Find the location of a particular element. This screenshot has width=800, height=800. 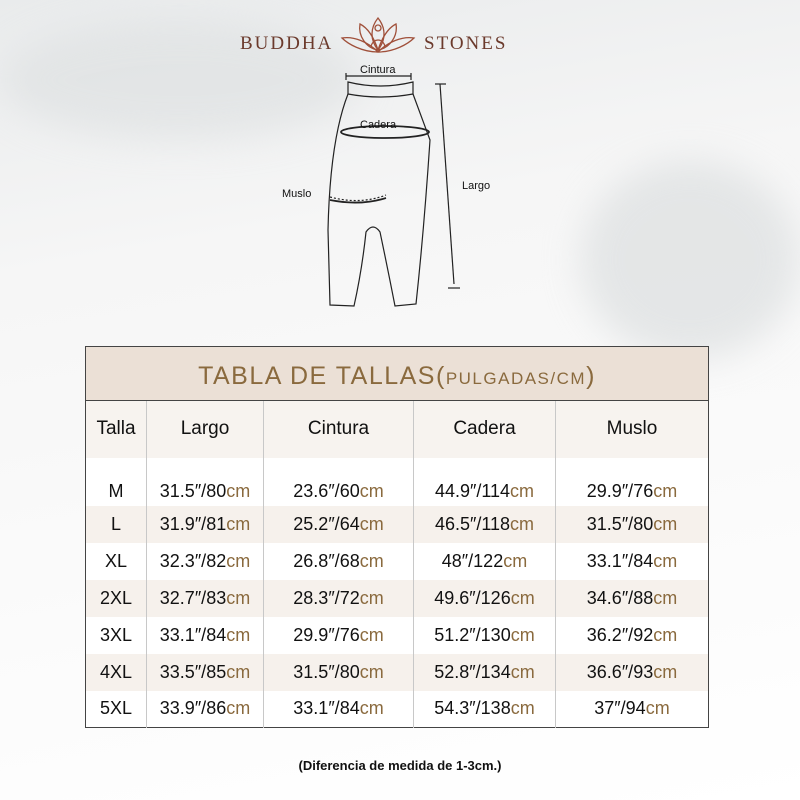

measurement-cell: 36.2″/92cm is located at coordinates (632, 635).